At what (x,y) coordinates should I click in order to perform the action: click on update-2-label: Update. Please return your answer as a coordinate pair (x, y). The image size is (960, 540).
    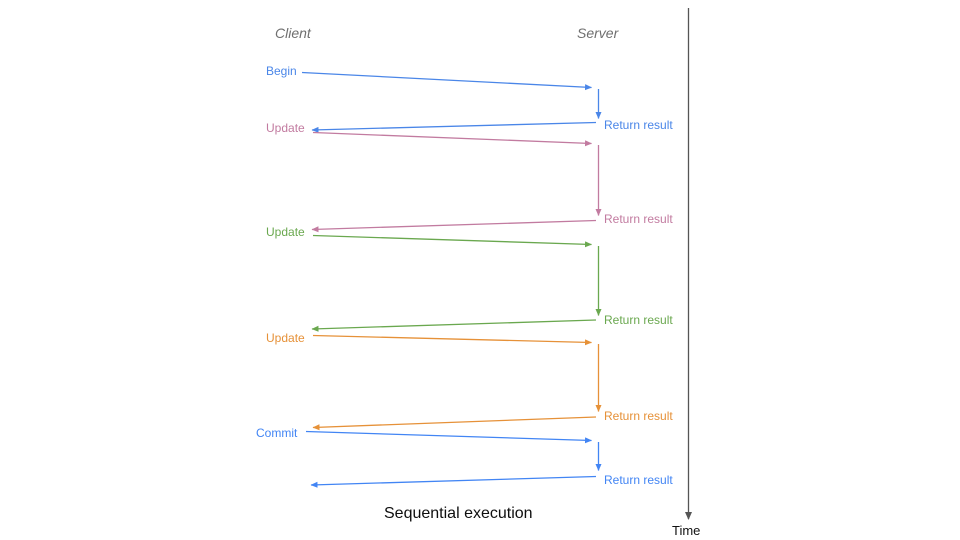
    Looking at the image, I should click on (285, 232).